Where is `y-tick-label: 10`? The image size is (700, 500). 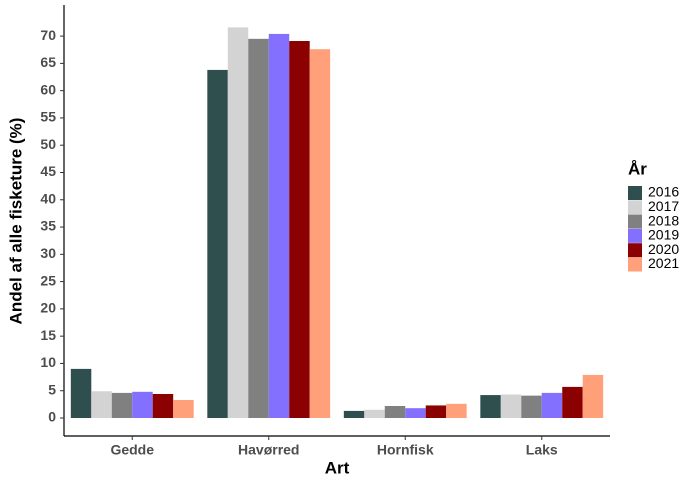
y-tick-label: 10 is located at coordinates (48, 362).